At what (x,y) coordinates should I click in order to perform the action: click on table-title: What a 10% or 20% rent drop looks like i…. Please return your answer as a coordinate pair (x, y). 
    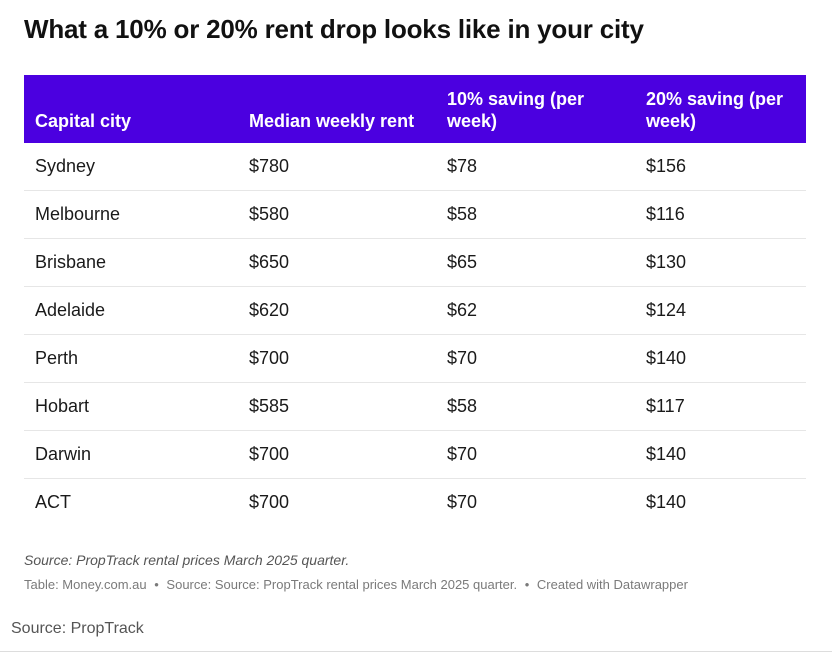
    Looking at the image, I should click on (334, 29).